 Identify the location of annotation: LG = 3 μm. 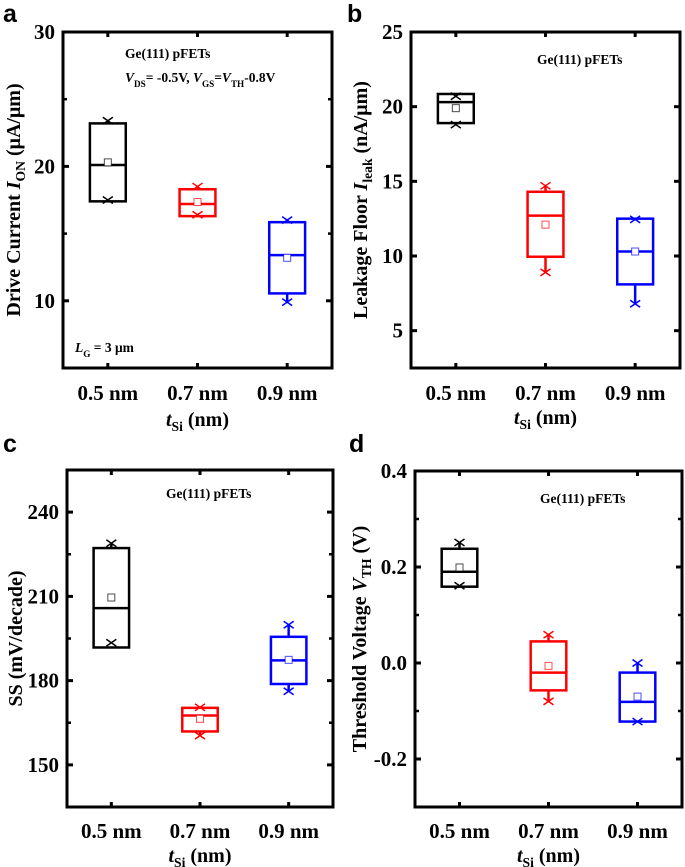
(104, 349).